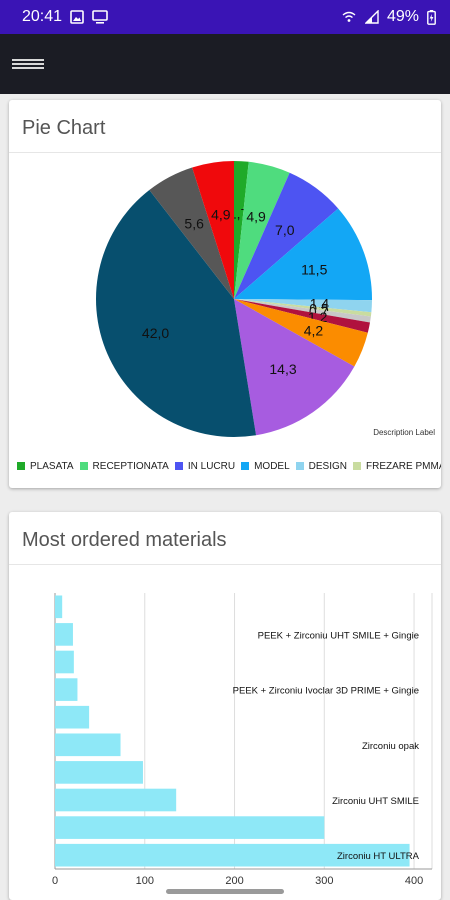  What do you see at coordinates (285, 230) in the screenshot?
I see `pie-slice-value-label: 7,0` at bounding box center [285, 230].